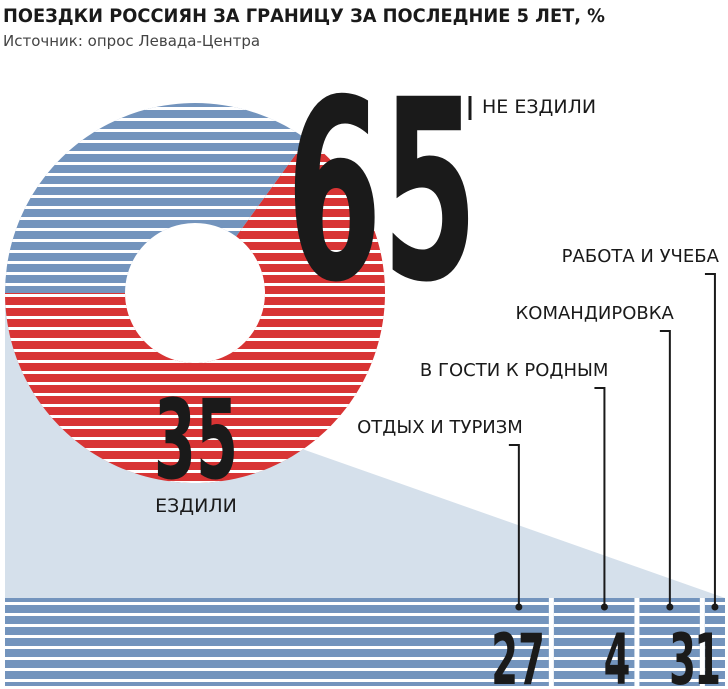 This screenshot has width=728, height=689. I want to click on chart-subtitle: Источник: опрос Левада-Центра, so click(131, 41).